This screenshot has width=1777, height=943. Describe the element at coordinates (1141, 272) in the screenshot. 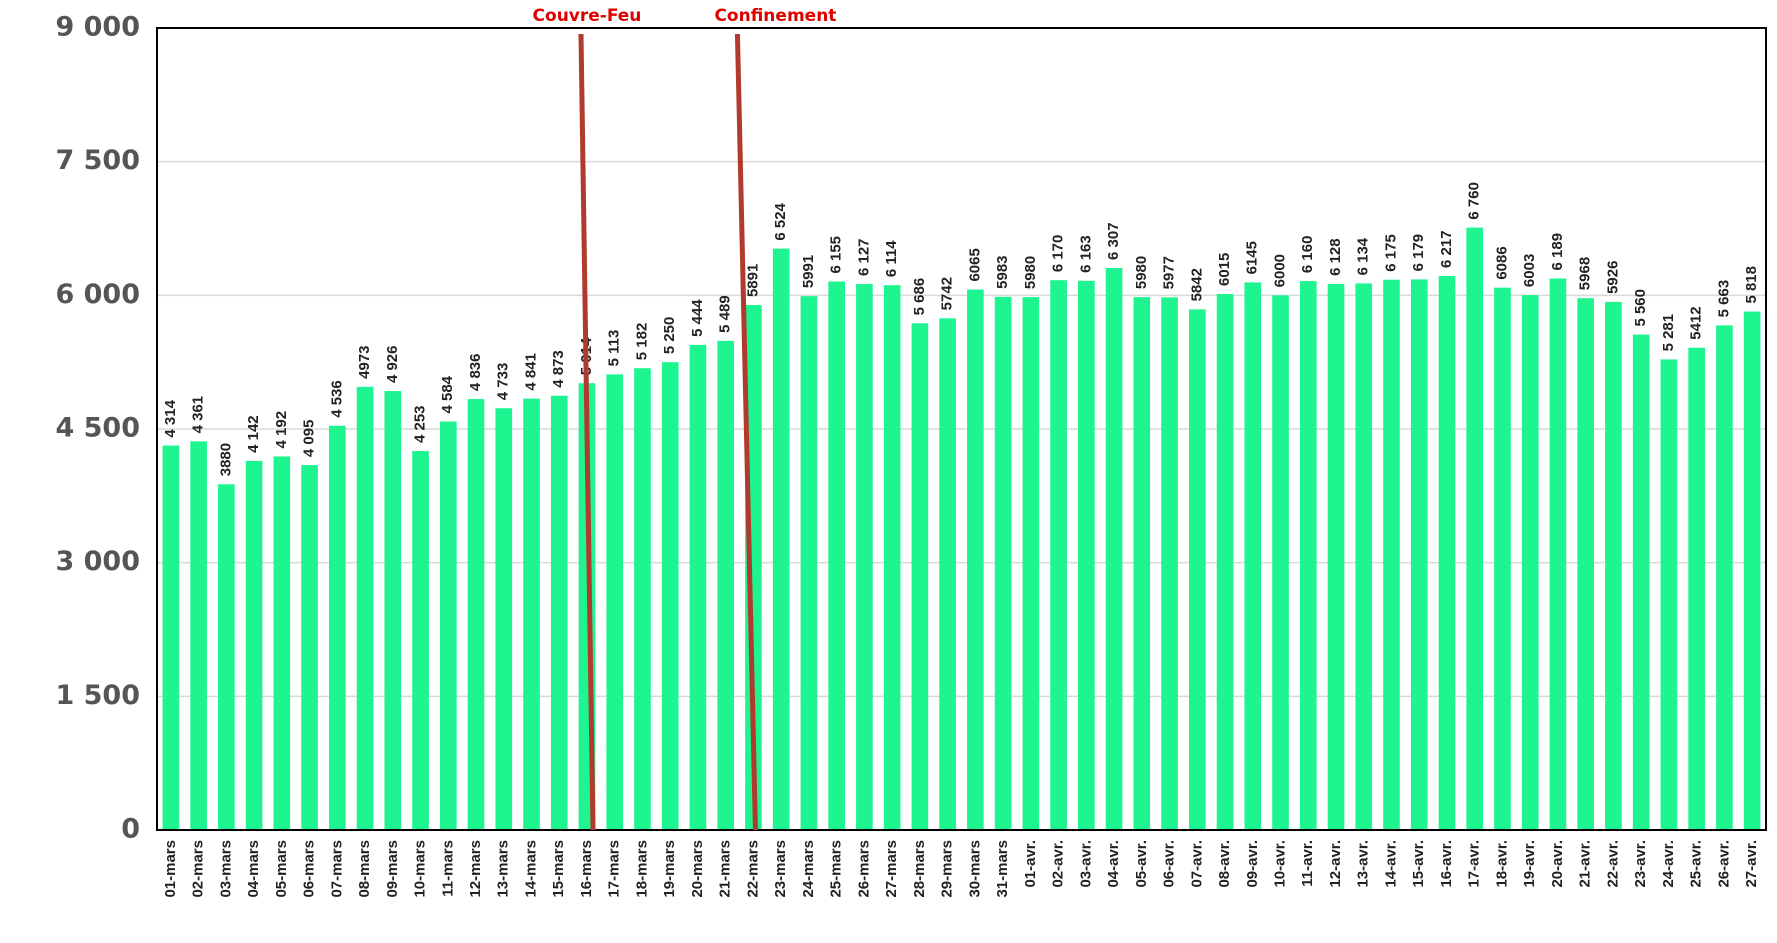

I see `value-label: 5980` at that location.